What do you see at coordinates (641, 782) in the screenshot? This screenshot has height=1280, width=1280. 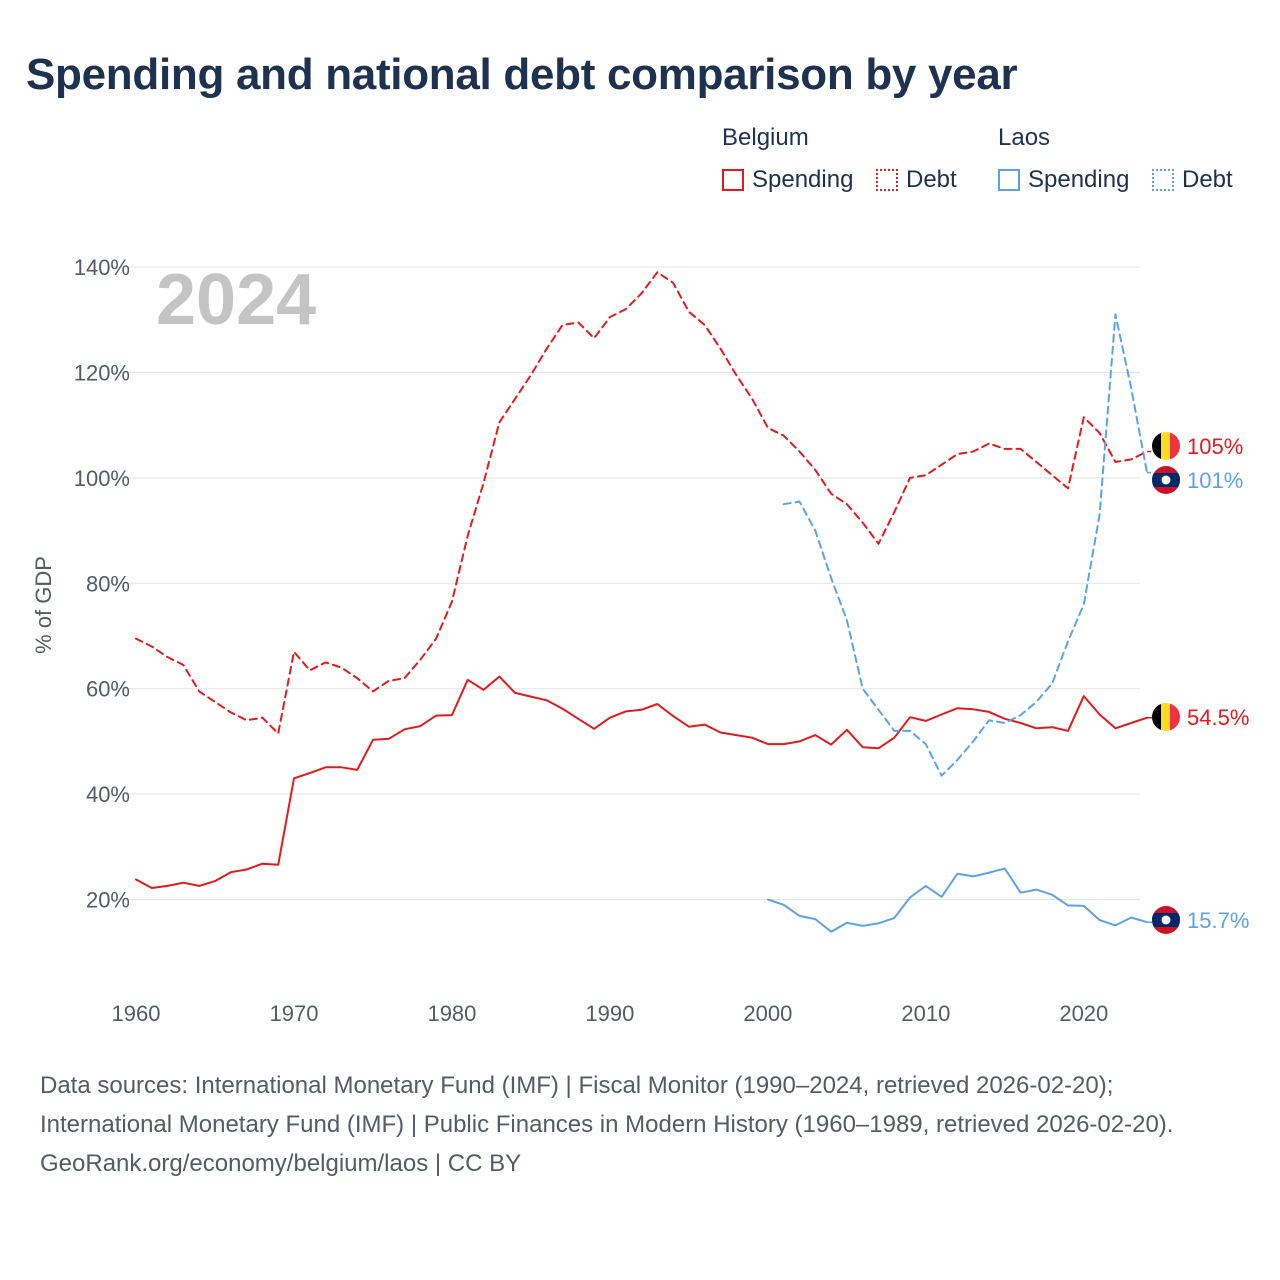 I see `series-line-belgium-spending` at bounding box center [641, 782].